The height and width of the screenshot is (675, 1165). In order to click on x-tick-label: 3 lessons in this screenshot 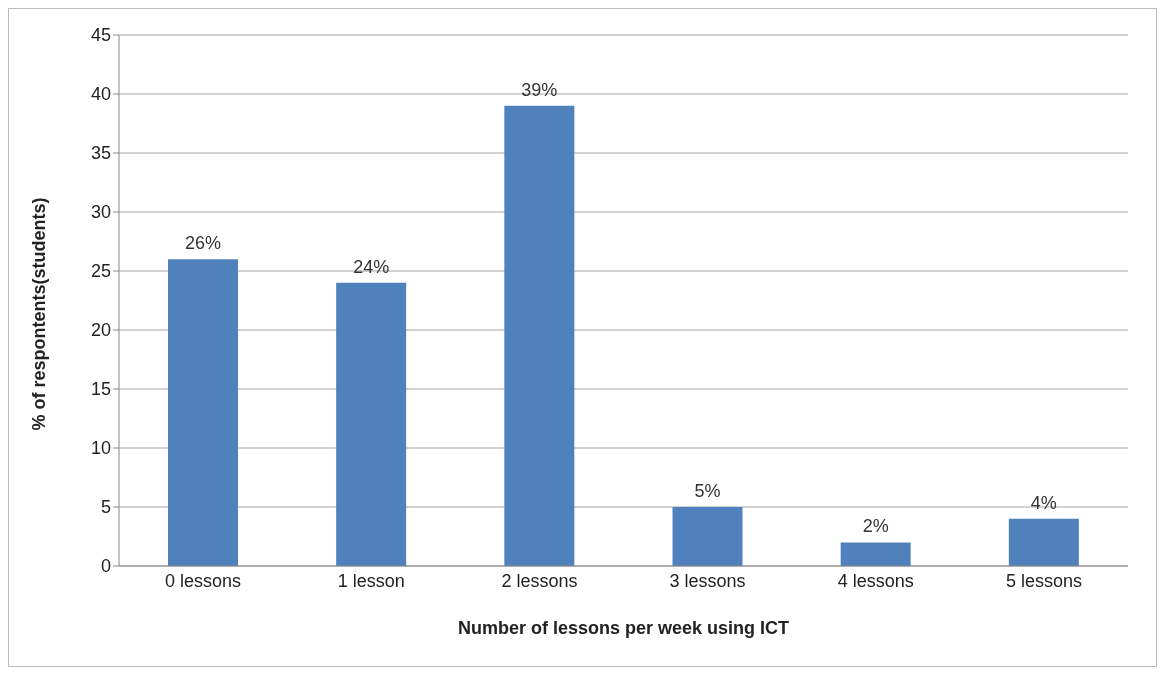, I will do `click(707, 580)`.